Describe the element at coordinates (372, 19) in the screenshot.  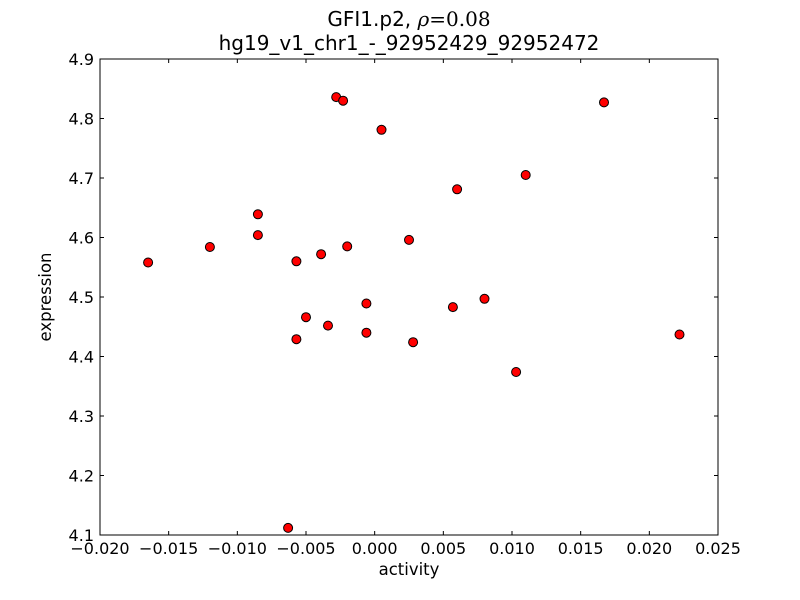
I see `title-prefix: GFI1.p2,` at that location.